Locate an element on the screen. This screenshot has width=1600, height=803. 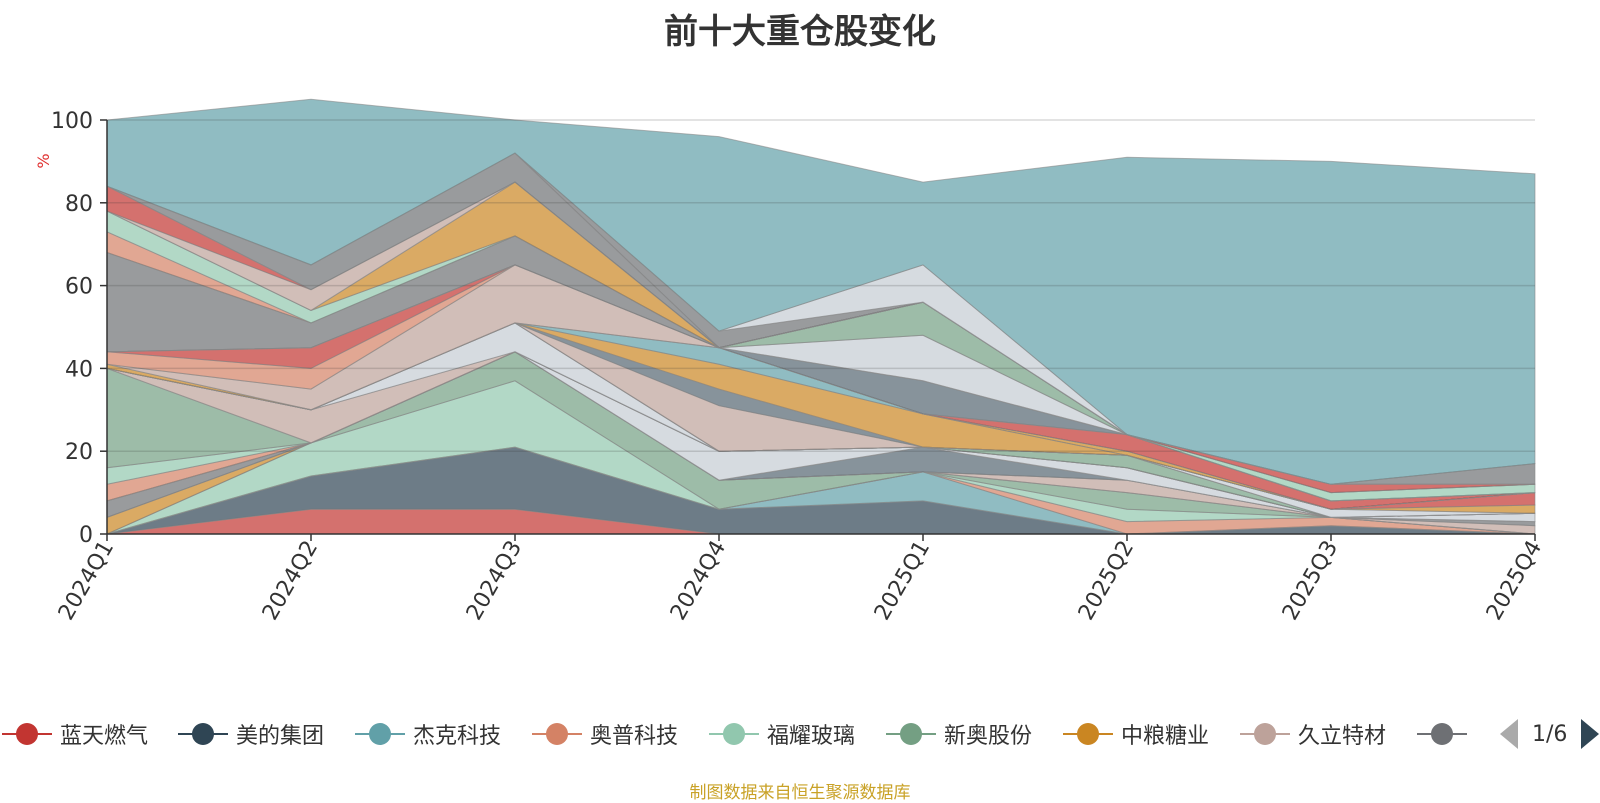
legend-label: 久立特材 is located at coordinates (1342, 736).